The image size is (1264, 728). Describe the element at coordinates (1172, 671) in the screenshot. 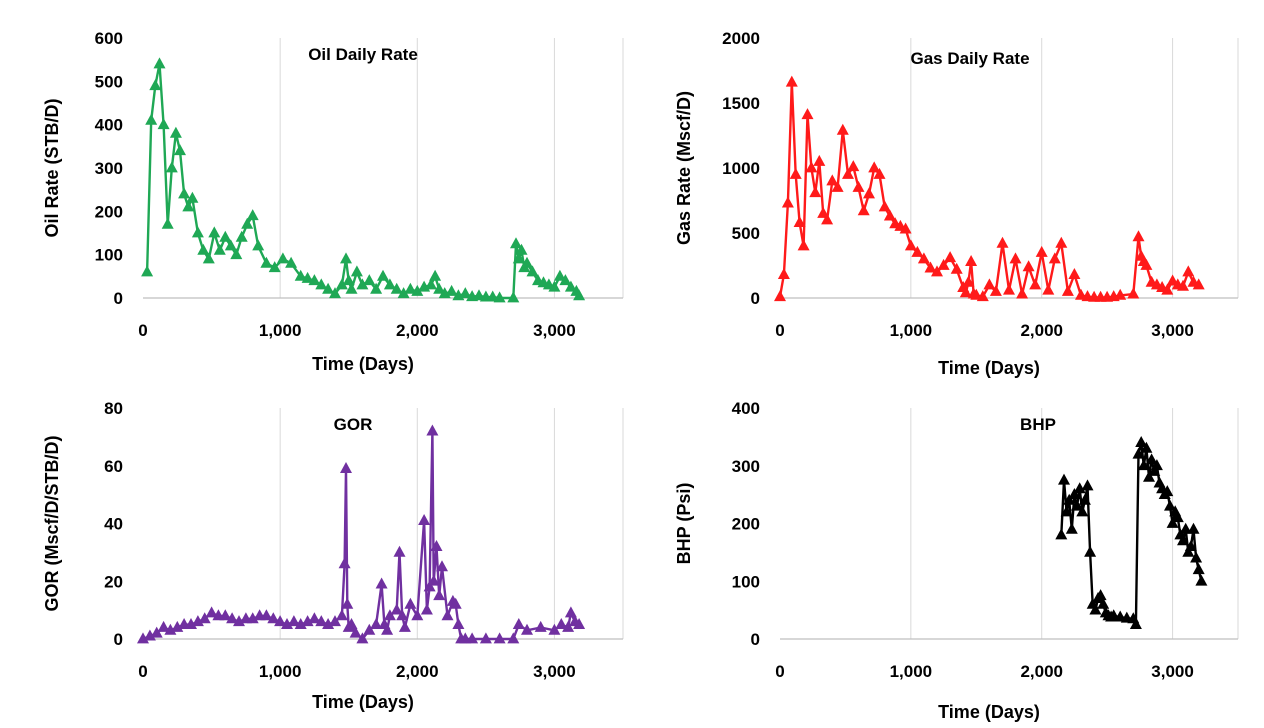

I see `x-tick-label: 3,000` at that location.